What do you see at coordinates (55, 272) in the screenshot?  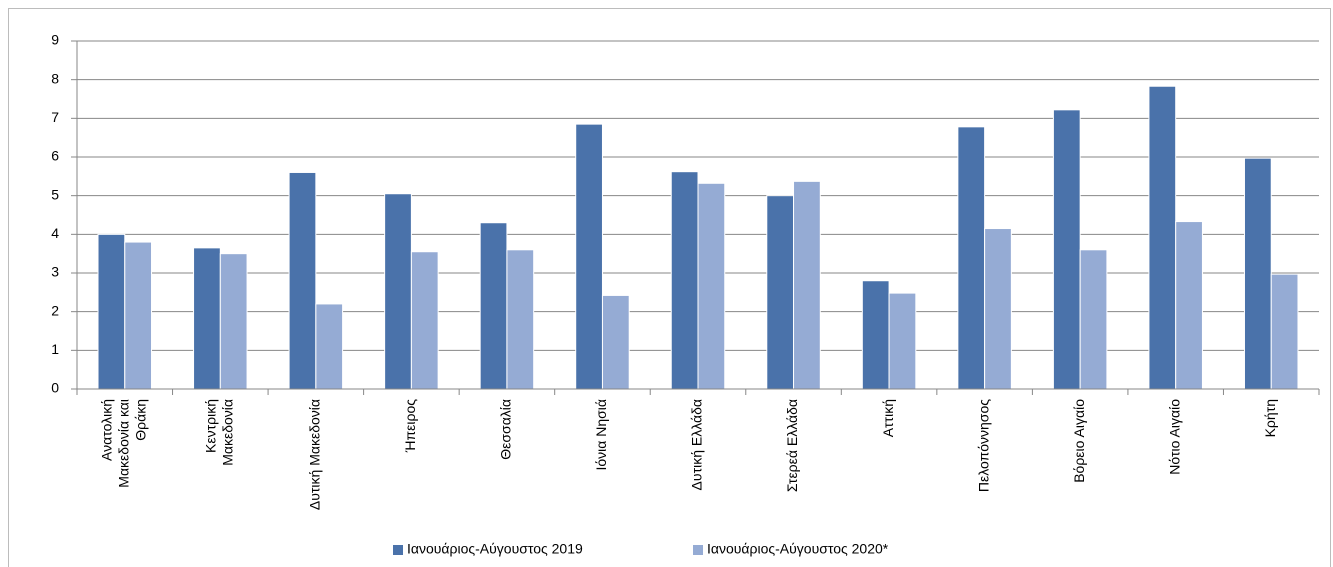 I see `y-tick-label: 3` at bounding box center [55, 272].